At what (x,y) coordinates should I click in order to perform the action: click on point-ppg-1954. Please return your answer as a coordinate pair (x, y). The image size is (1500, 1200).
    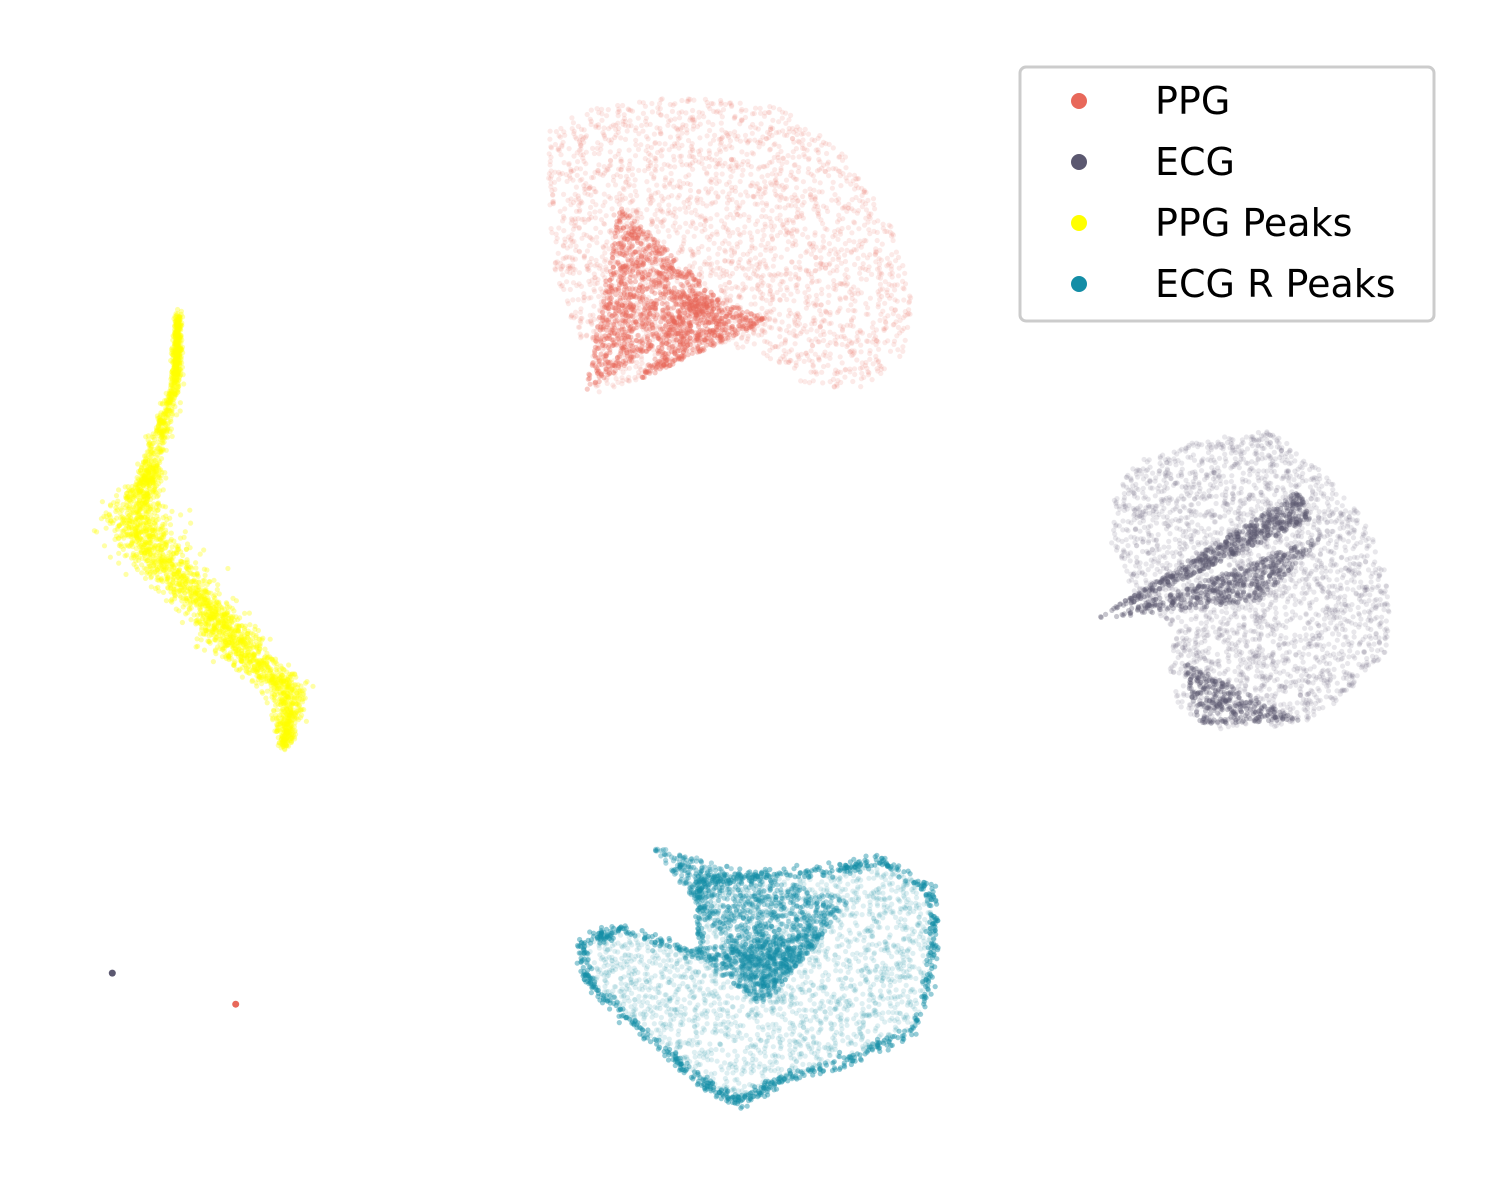
    Looking at the image, I should click on (782, 185).